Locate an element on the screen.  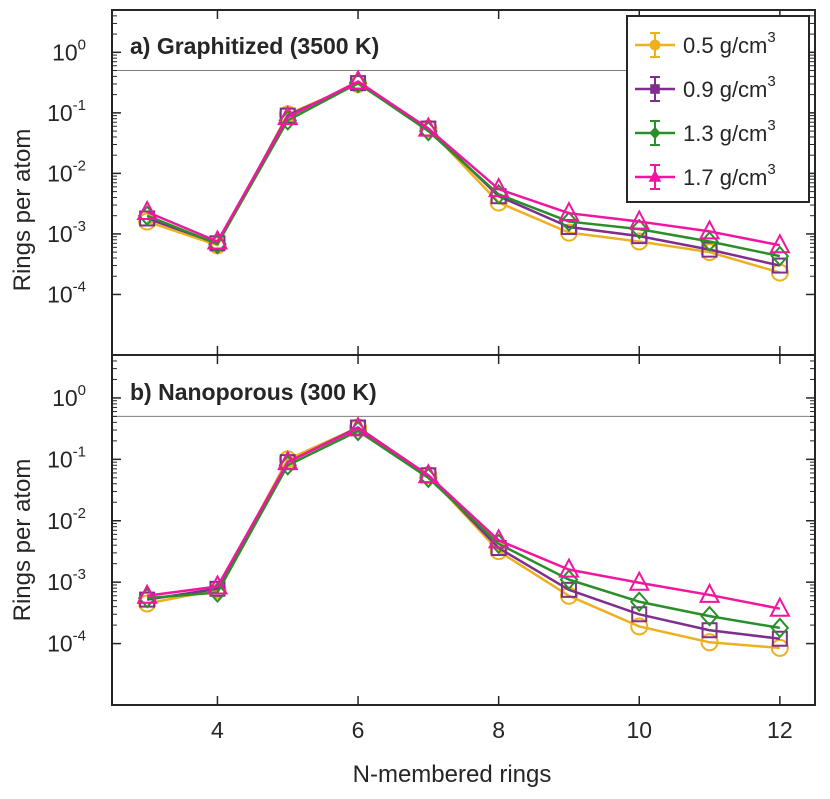
panel-a-ylabel: Rings per atom is located at coordinates (22, 210).